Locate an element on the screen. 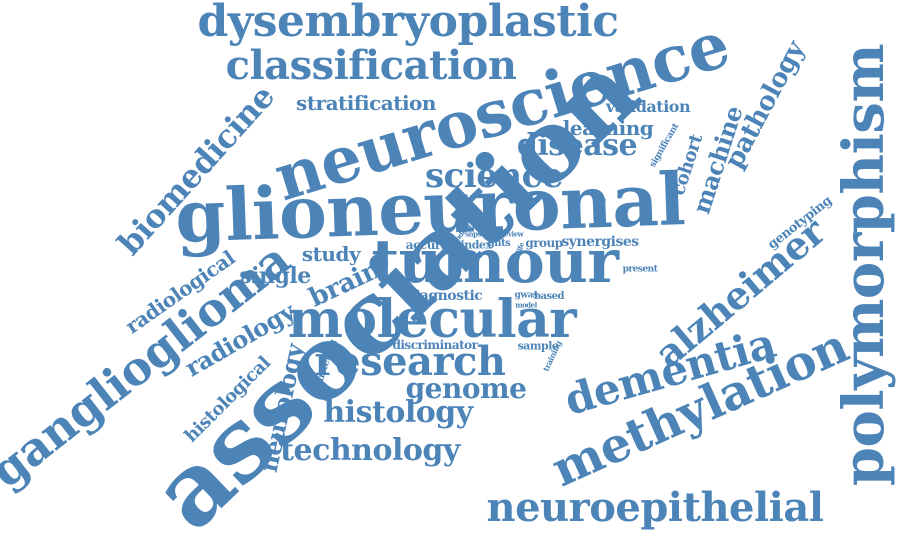  word-synergises: synergises is located at coordinates (600, 242).